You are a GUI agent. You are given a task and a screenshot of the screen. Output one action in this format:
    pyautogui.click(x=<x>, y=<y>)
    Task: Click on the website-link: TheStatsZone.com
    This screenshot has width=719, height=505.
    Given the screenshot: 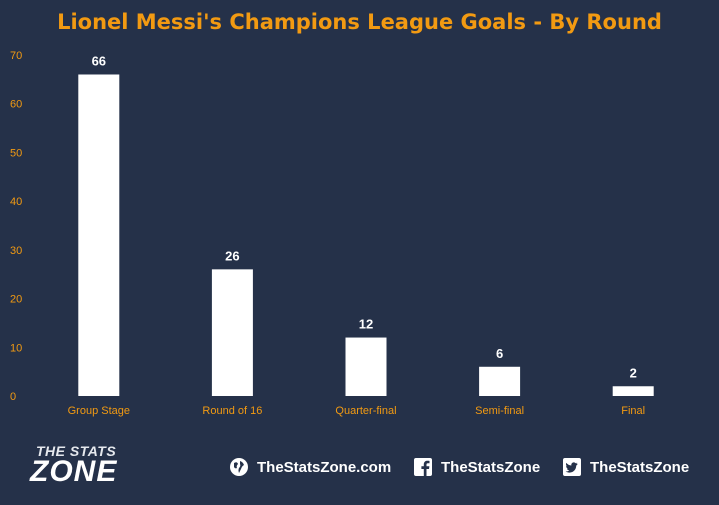 What is the action you would take?
    pyautogui.click(x=310, y=467)
    